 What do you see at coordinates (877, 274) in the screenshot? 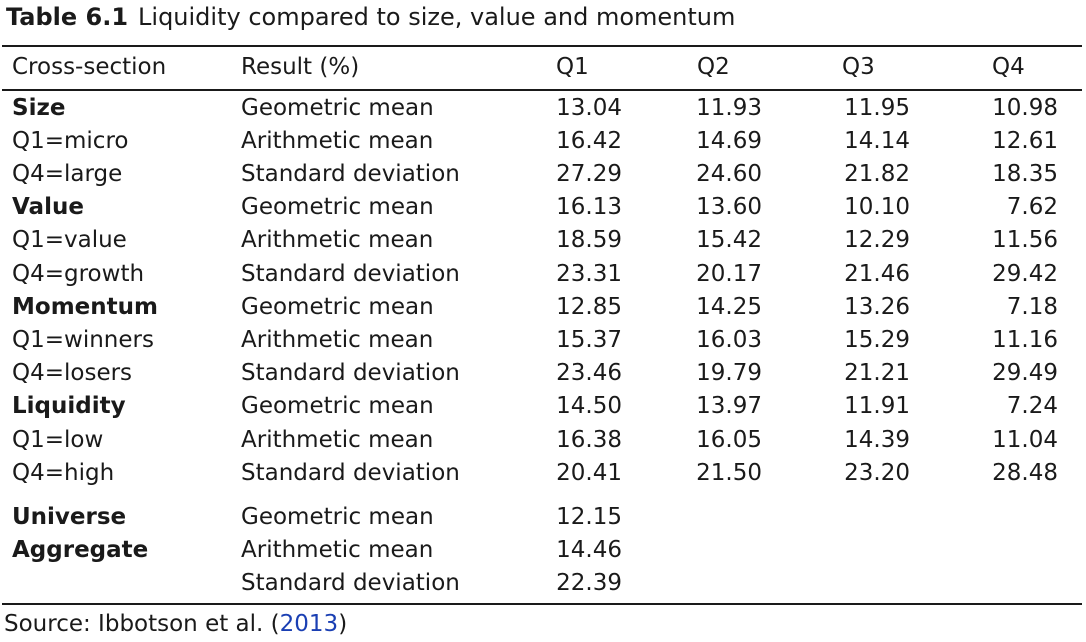
I see `cell-q3: 21.46` at bounding box center [877, 274].